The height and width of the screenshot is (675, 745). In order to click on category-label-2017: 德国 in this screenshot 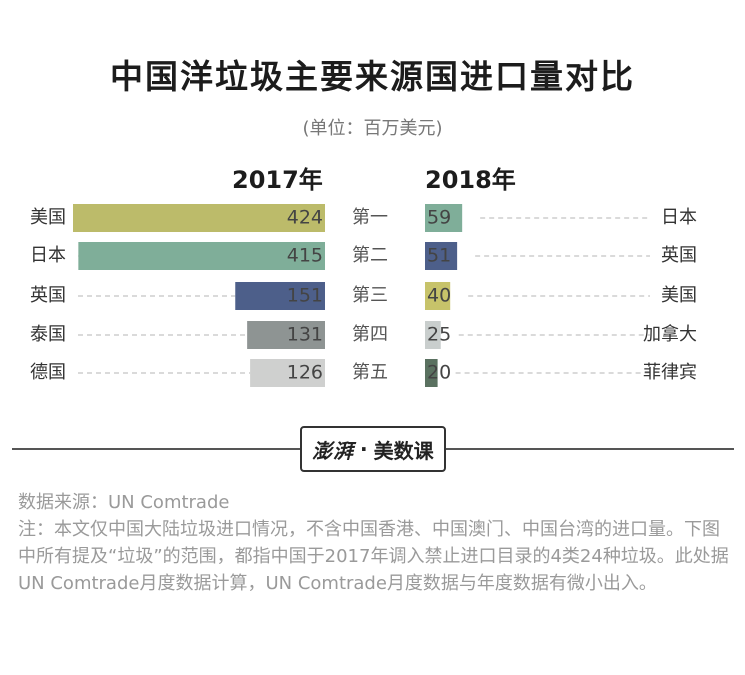, I will do `click(48, 372)`.